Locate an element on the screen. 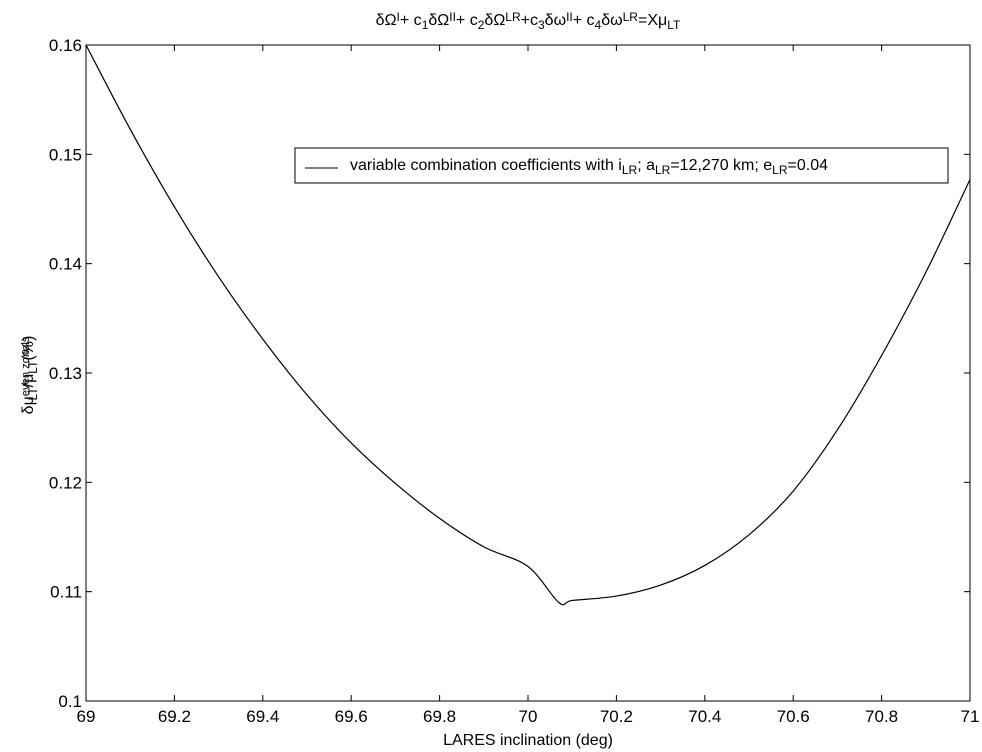 The image size is (982, 752). x-tick-label: 69 is located at coordinates (86, 716).